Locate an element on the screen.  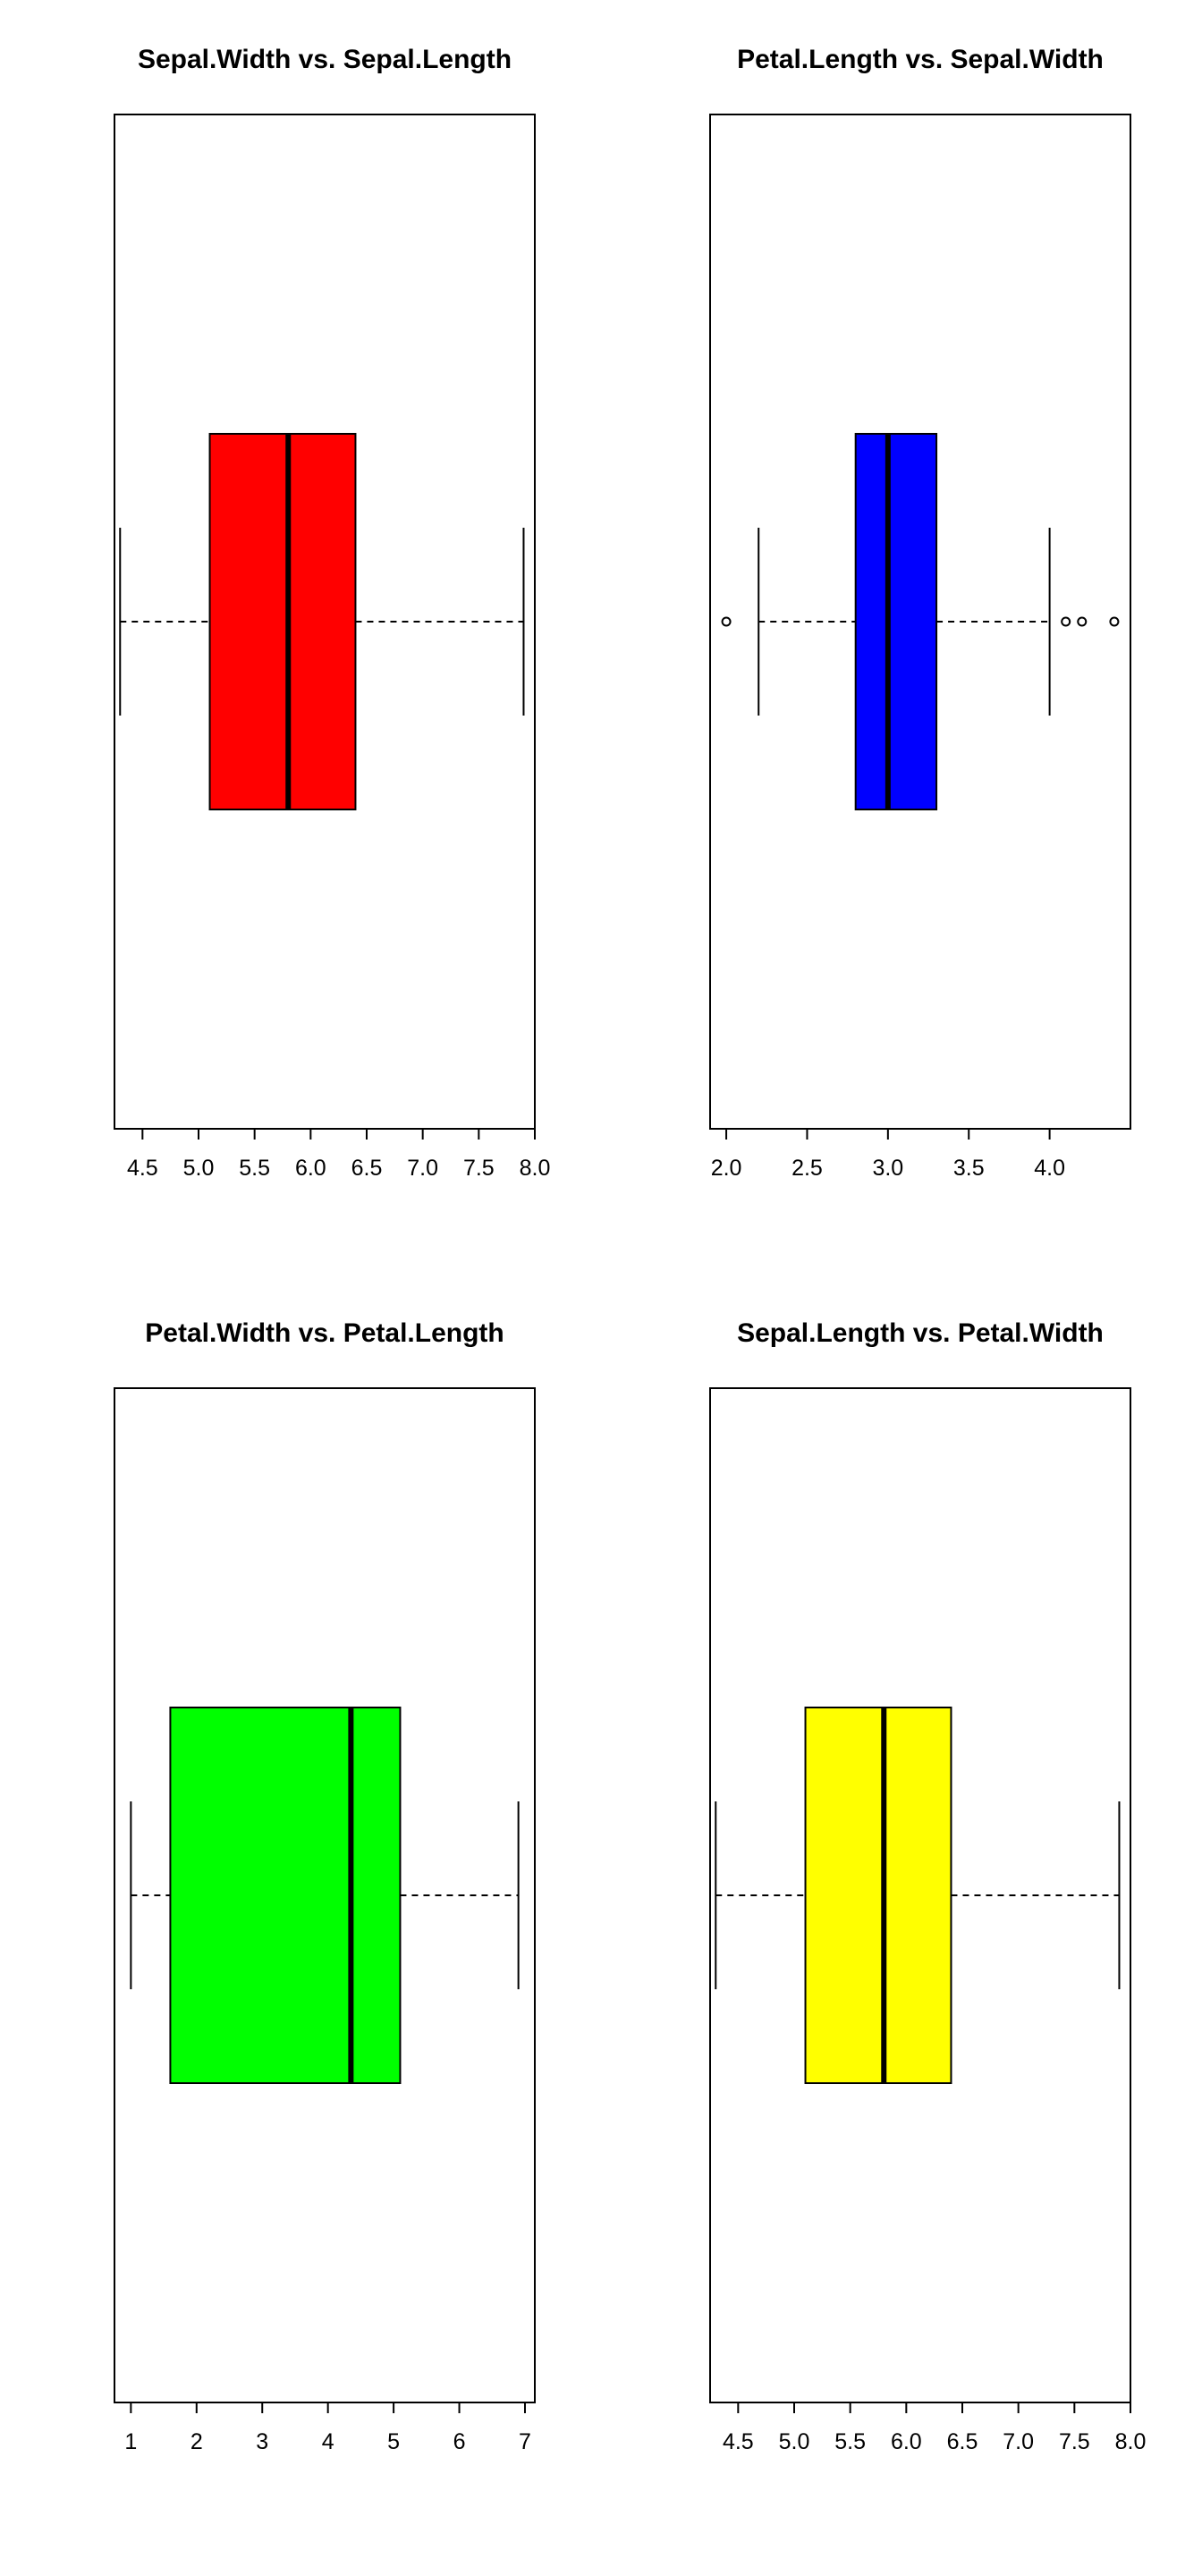
x-tick-label: 6 is located at coordinates (459, 2441).